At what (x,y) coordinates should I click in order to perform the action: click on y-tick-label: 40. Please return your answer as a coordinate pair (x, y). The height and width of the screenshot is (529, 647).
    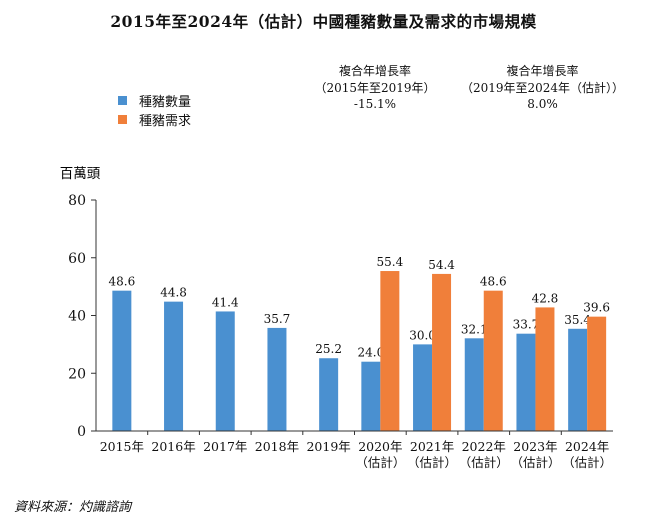
    Looking at the image, I should click on (77, 317).